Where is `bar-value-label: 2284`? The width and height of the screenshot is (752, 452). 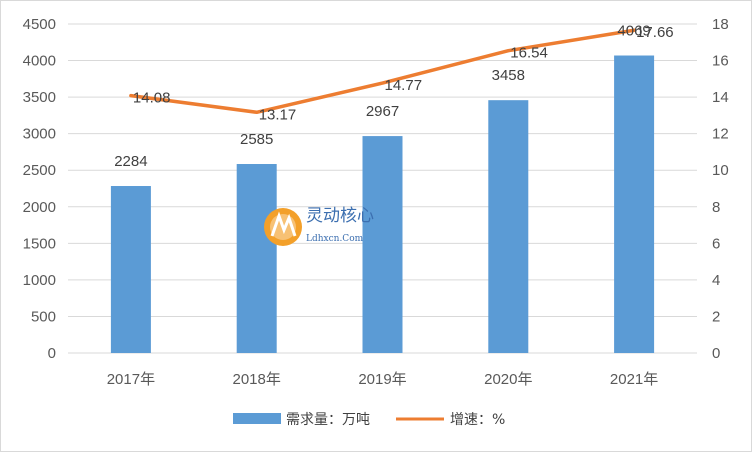
bar-value-label: 2284 is located at coordinates (130, 161).